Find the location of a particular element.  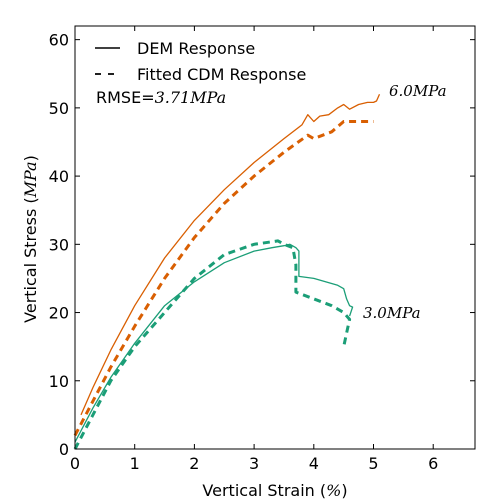

legend-label-cdm: Fitted CDM Response is located at coordinates (221, 74).